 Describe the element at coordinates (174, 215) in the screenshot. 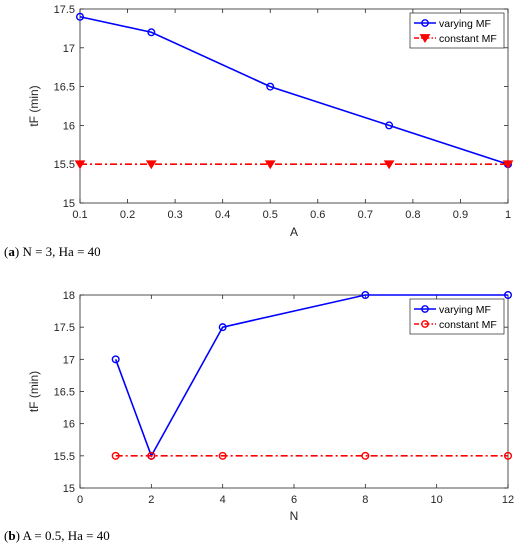

I see `x-tick-label: 0.3` at that location.